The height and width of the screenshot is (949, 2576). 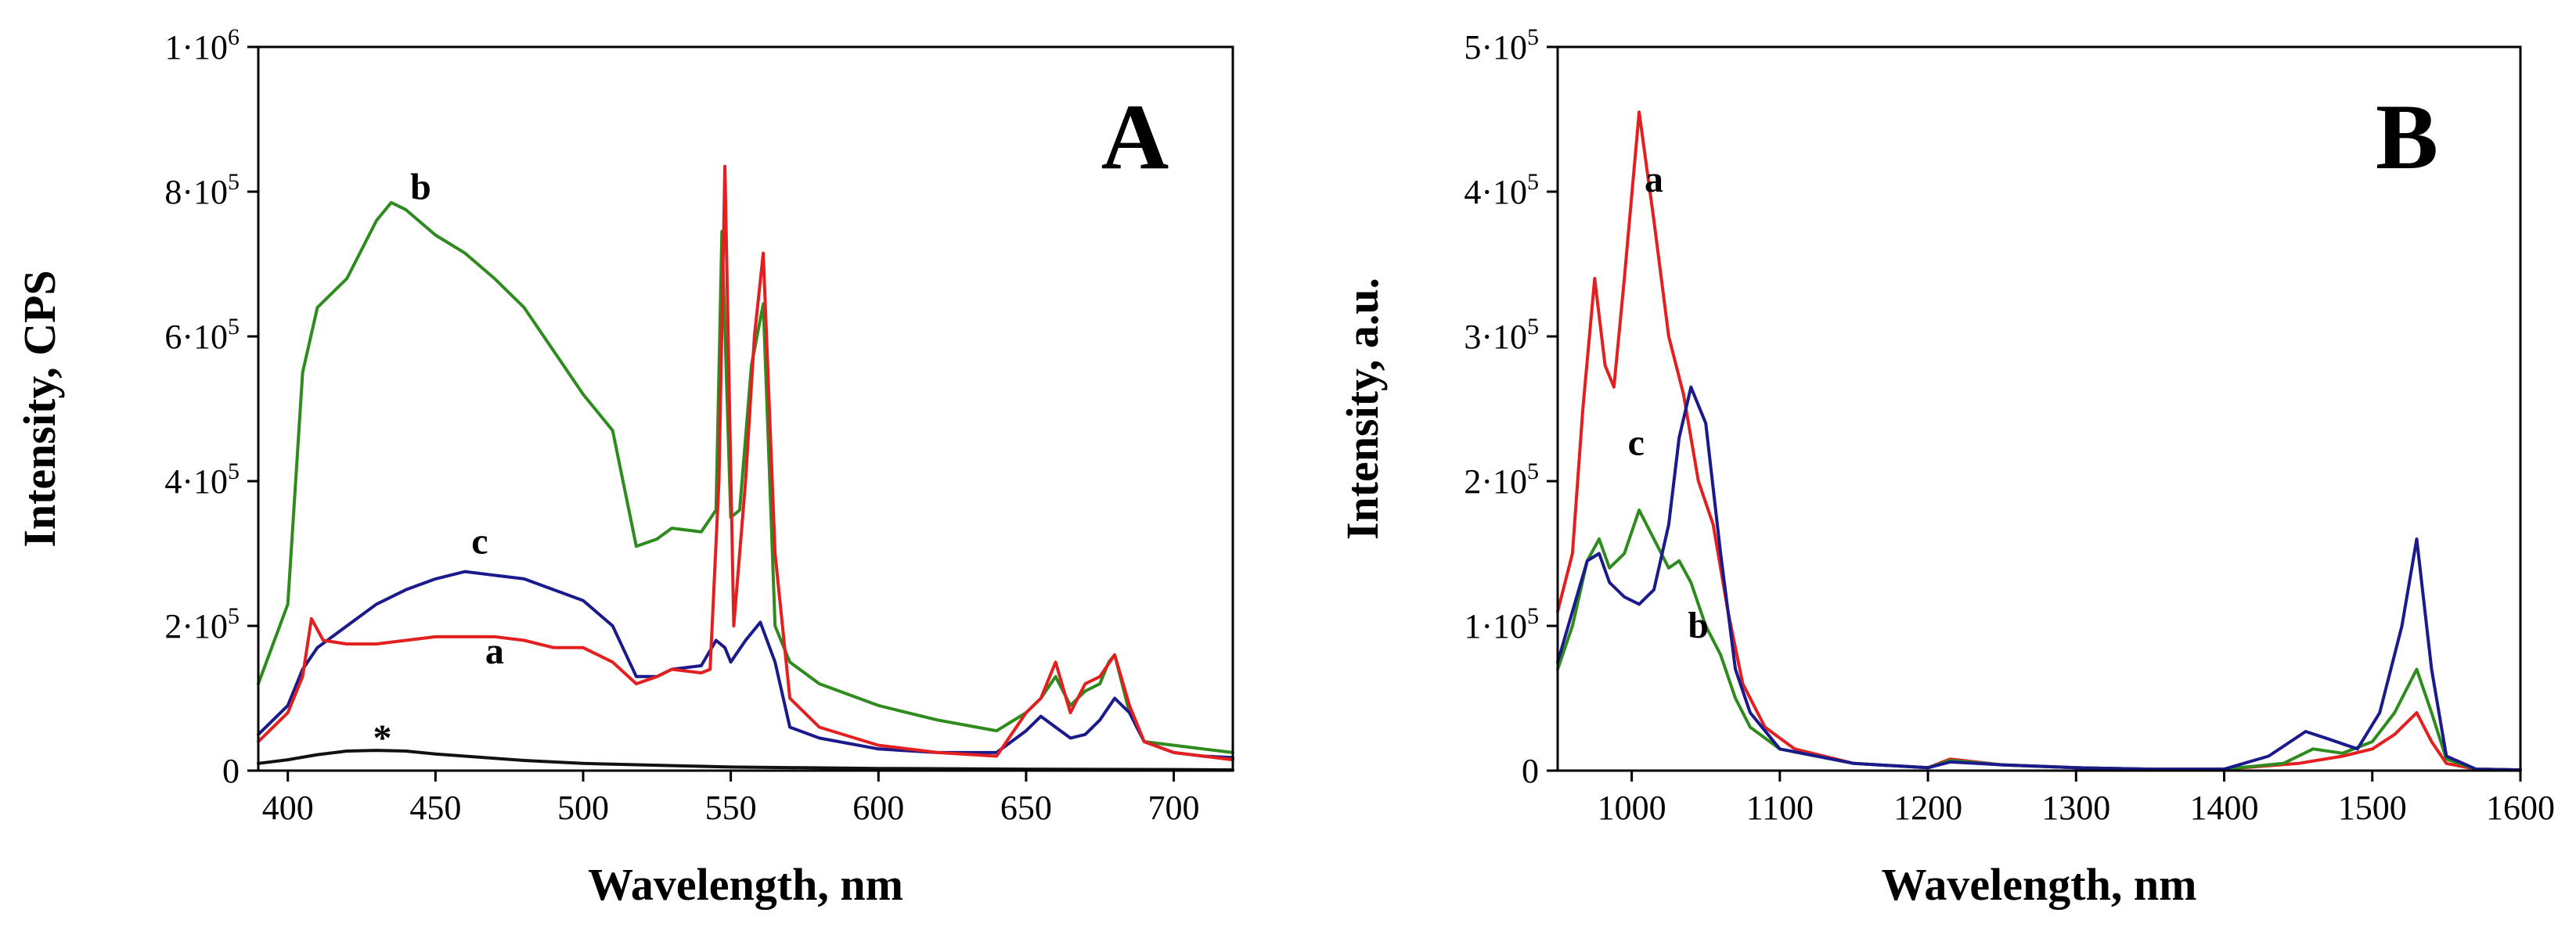 I want to click on x-tick-label: 600, so click(x=878, y=808).